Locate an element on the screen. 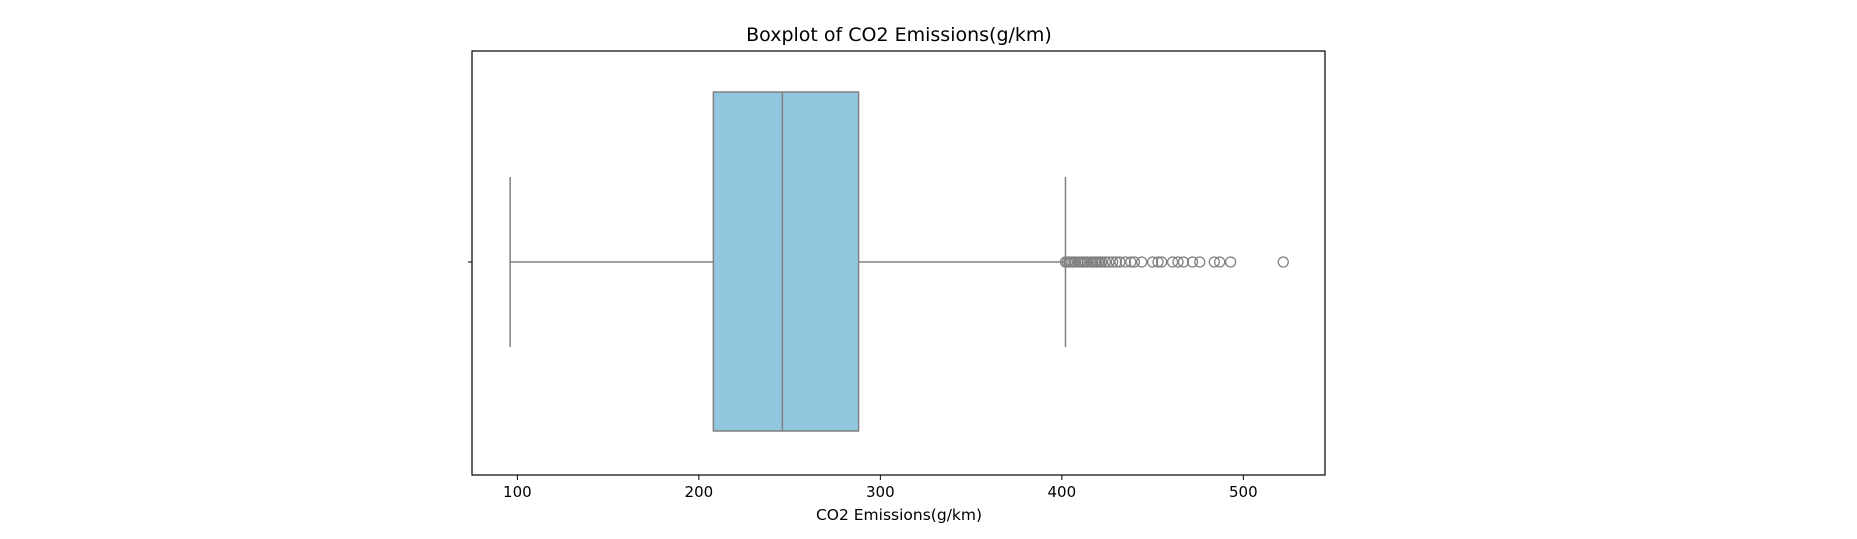  x-tick-label: 200 is located at coordinates (699, 492).